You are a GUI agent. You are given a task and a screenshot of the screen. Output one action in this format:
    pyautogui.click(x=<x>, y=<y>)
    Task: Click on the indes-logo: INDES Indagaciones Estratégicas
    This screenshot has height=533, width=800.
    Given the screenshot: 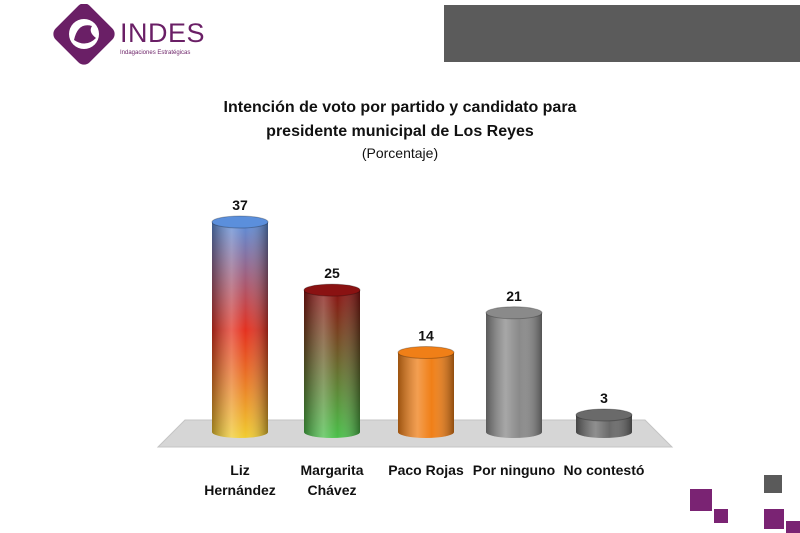 What is the action you would take?
    pyautogui.click(x=132, y=35)
    